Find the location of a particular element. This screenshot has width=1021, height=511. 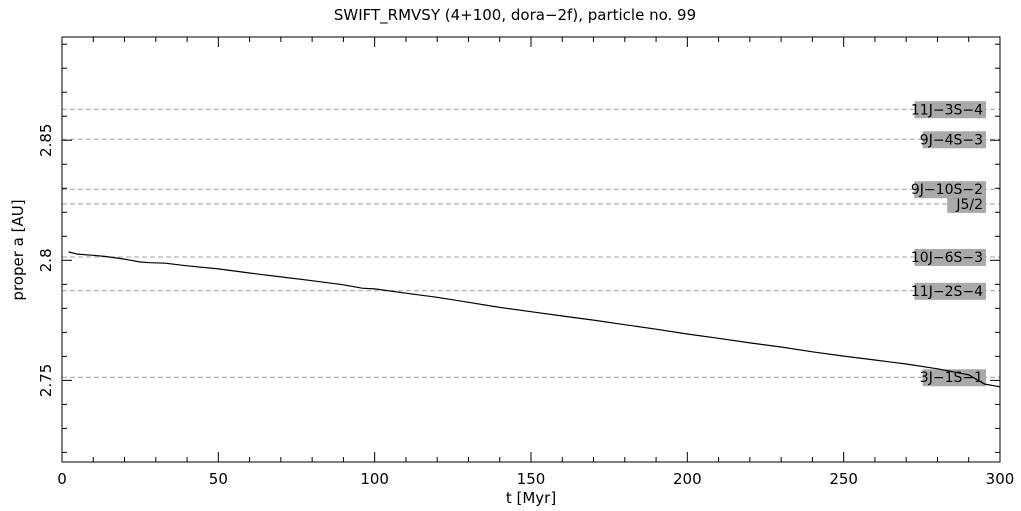

x-tick-label: 300 is located at coordinates (1000, 479).